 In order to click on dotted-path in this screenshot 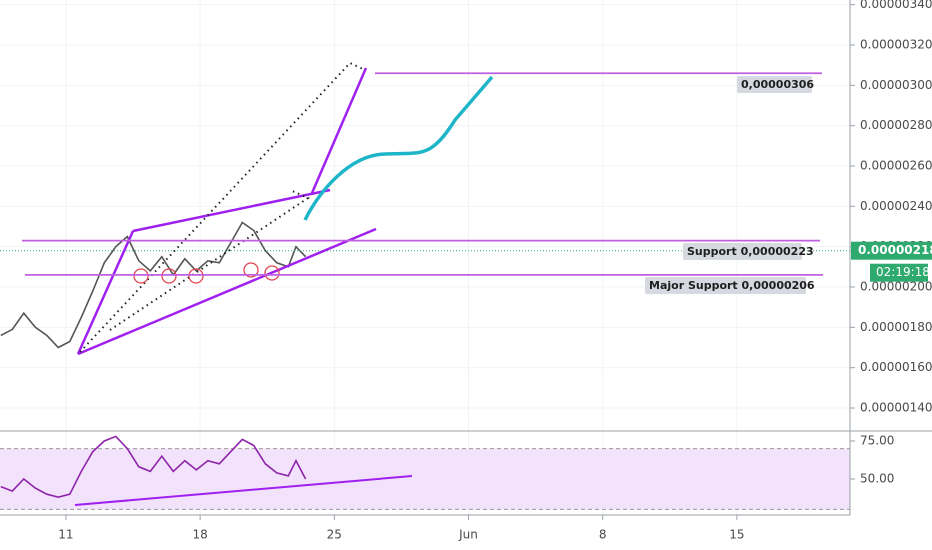, I will do `click(210, 260)`.